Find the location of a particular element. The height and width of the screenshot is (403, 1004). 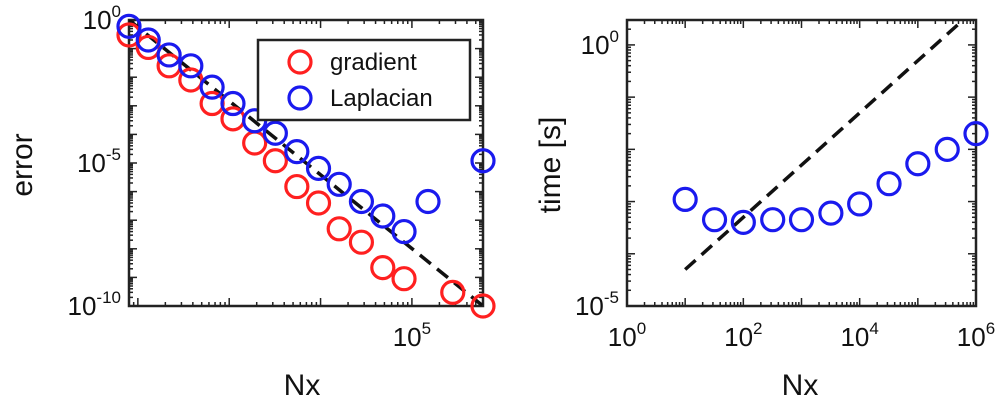

x-tick-label: 10⁶ is located at coordinates (976, 335).